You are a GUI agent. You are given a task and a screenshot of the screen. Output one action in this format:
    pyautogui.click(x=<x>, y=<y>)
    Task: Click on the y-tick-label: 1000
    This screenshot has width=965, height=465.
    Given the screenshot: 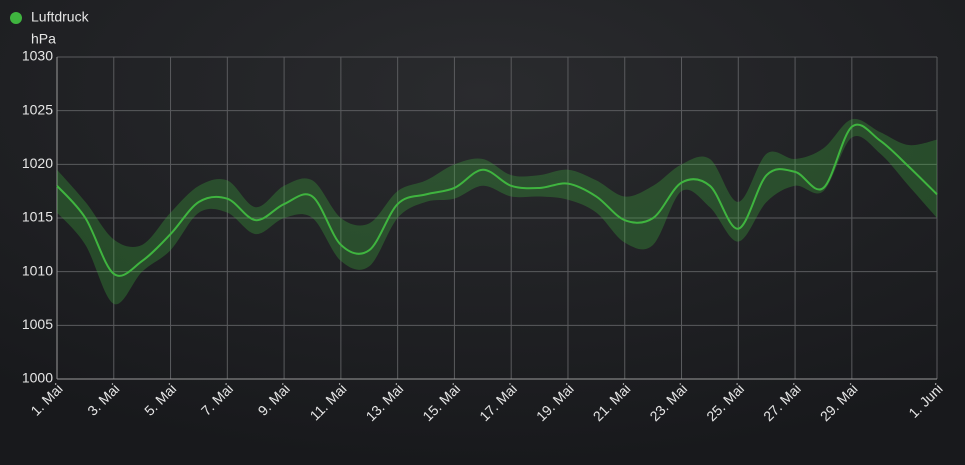 What is the action you would take?
    pyautogui.click(x=37, y=378)
    